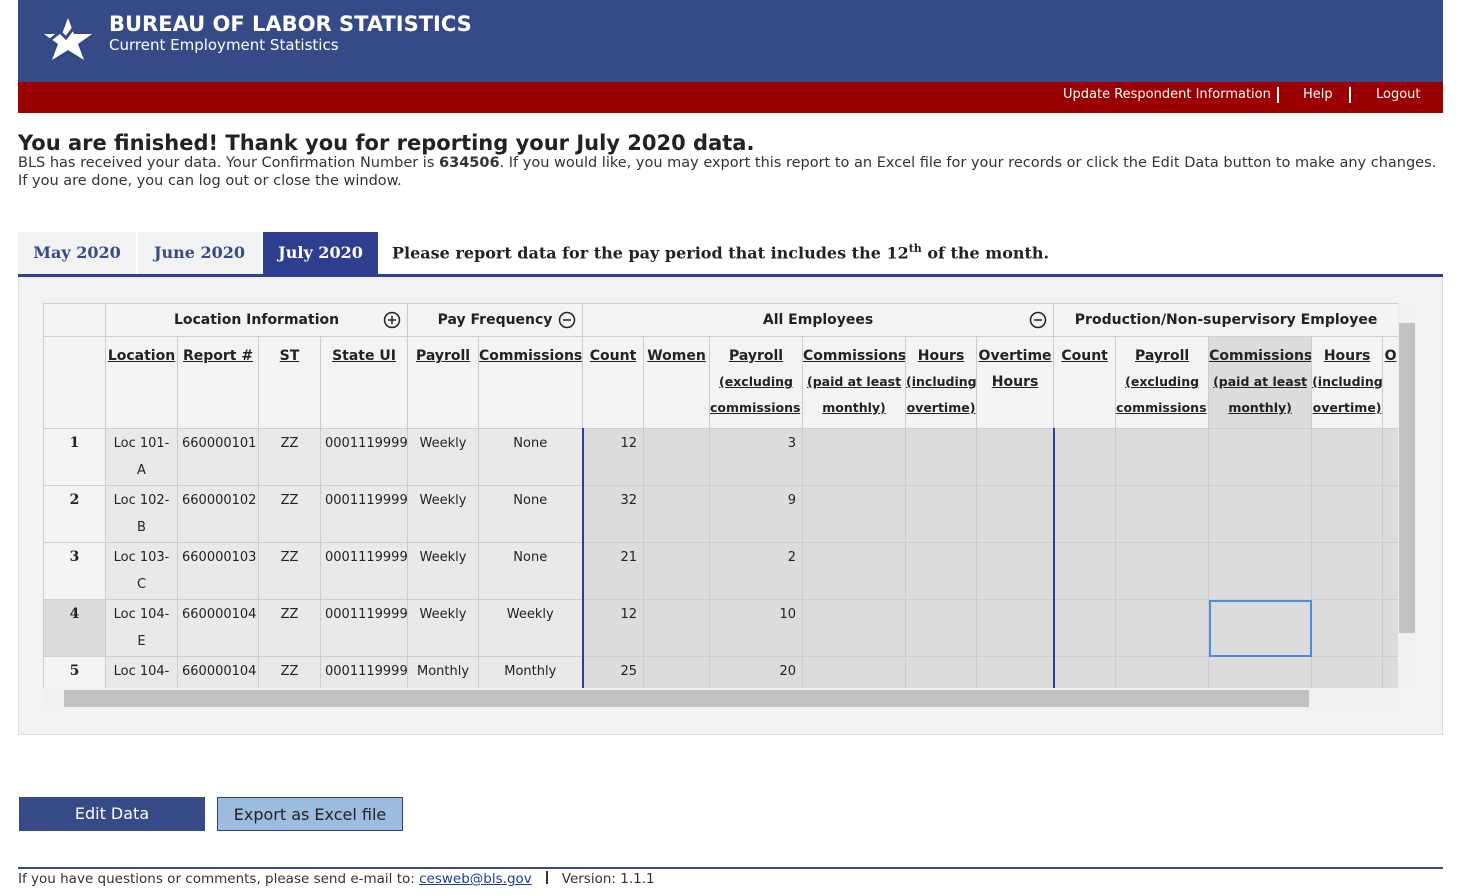 This screenshot has height=895, width=1461. Describe the element at coordinates (613, 571) in the screenshot. I see `cell: 21` at that location.